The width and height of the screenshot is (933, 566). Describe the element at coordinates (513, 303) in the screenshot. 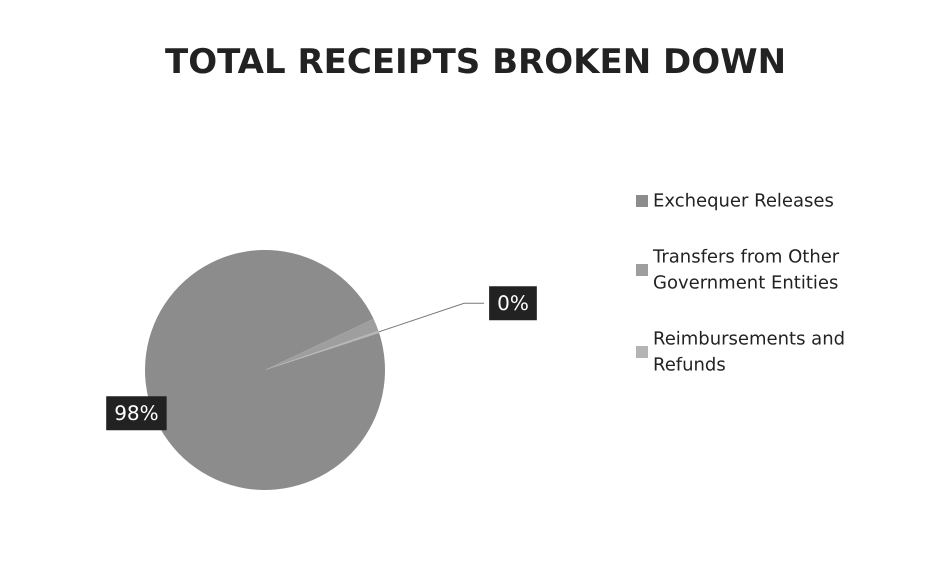

I see `data-label: 0%` at that location.